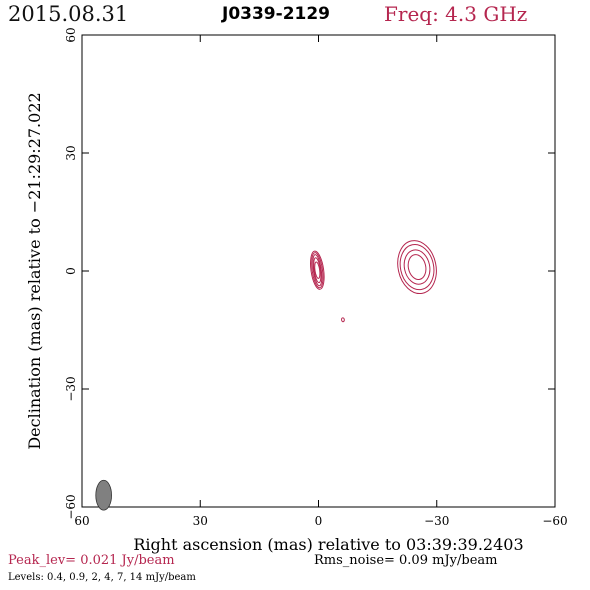 The width and height of the screenshot is (590, 590). I want to click on frequency-label: Freq: 4.3 GHz, so click(456, 14).